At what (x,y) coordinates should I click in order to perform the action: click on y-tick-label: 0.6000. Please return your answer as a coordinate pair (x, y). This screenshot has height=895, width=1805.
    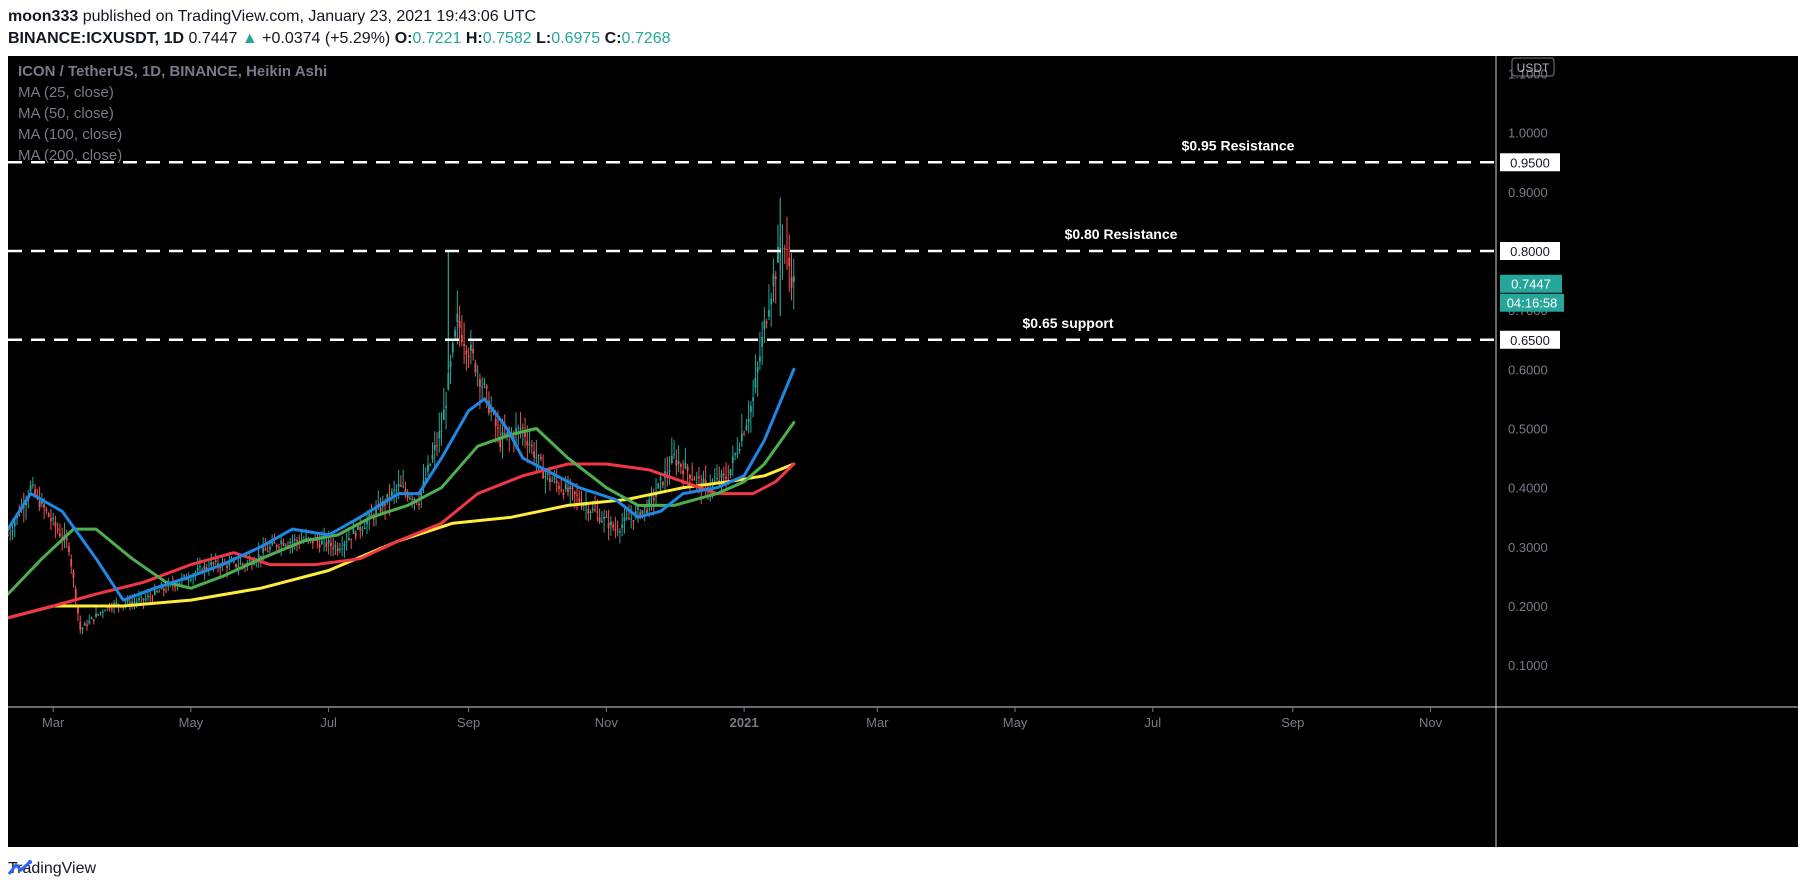
    Looking at the image, I should click on (1528, 369).